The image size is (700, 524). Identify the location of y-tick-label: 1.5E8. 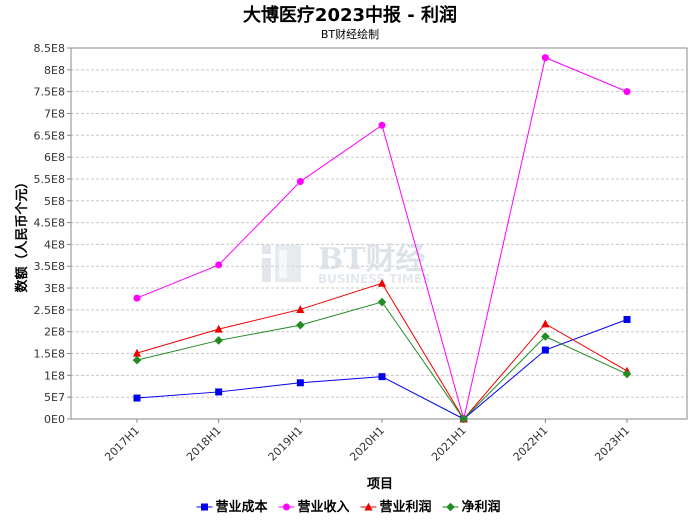
(49, 354).